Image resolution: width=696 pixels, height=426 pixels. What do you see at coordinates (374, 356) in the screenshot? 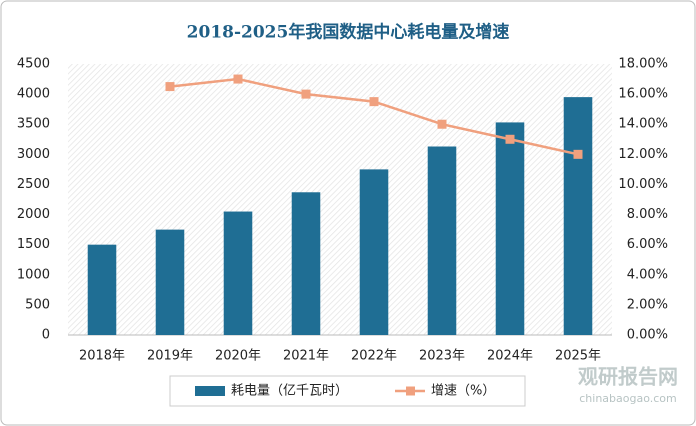
I see `x-tick-label: 2022年` at bounding box center [374, 356].